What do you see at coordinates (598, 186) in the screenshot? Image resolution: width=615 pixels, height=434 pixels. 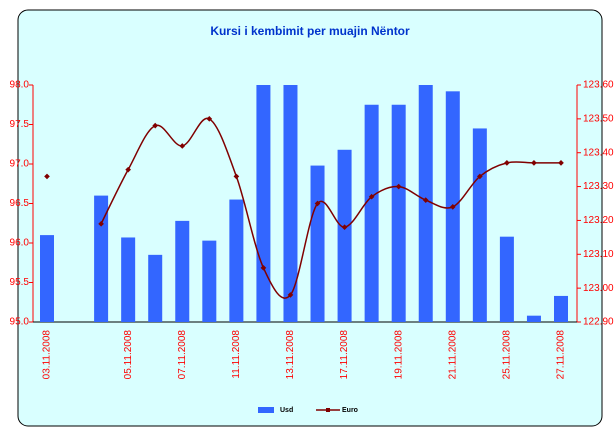 I see `y2-tick-label: 123.30` at bounding box center [598, 186].